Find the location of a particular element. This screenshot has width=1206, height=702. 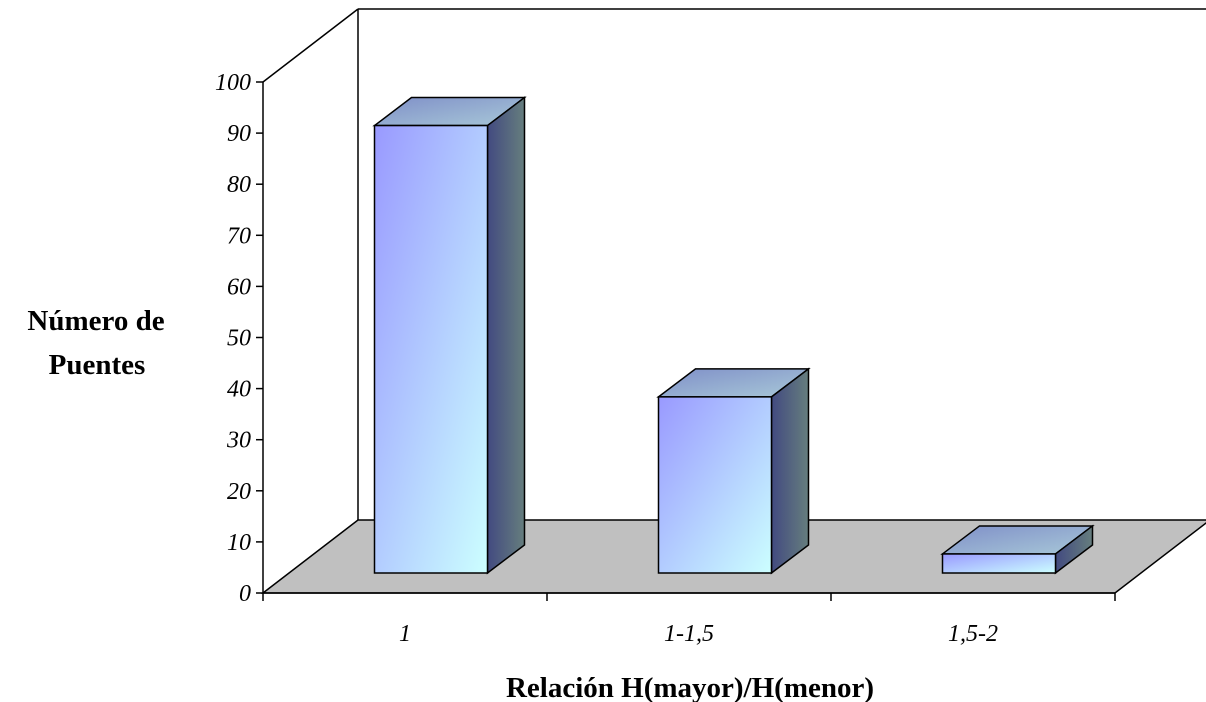

y-tick-label: 100 is located at coordinates (233, 83).